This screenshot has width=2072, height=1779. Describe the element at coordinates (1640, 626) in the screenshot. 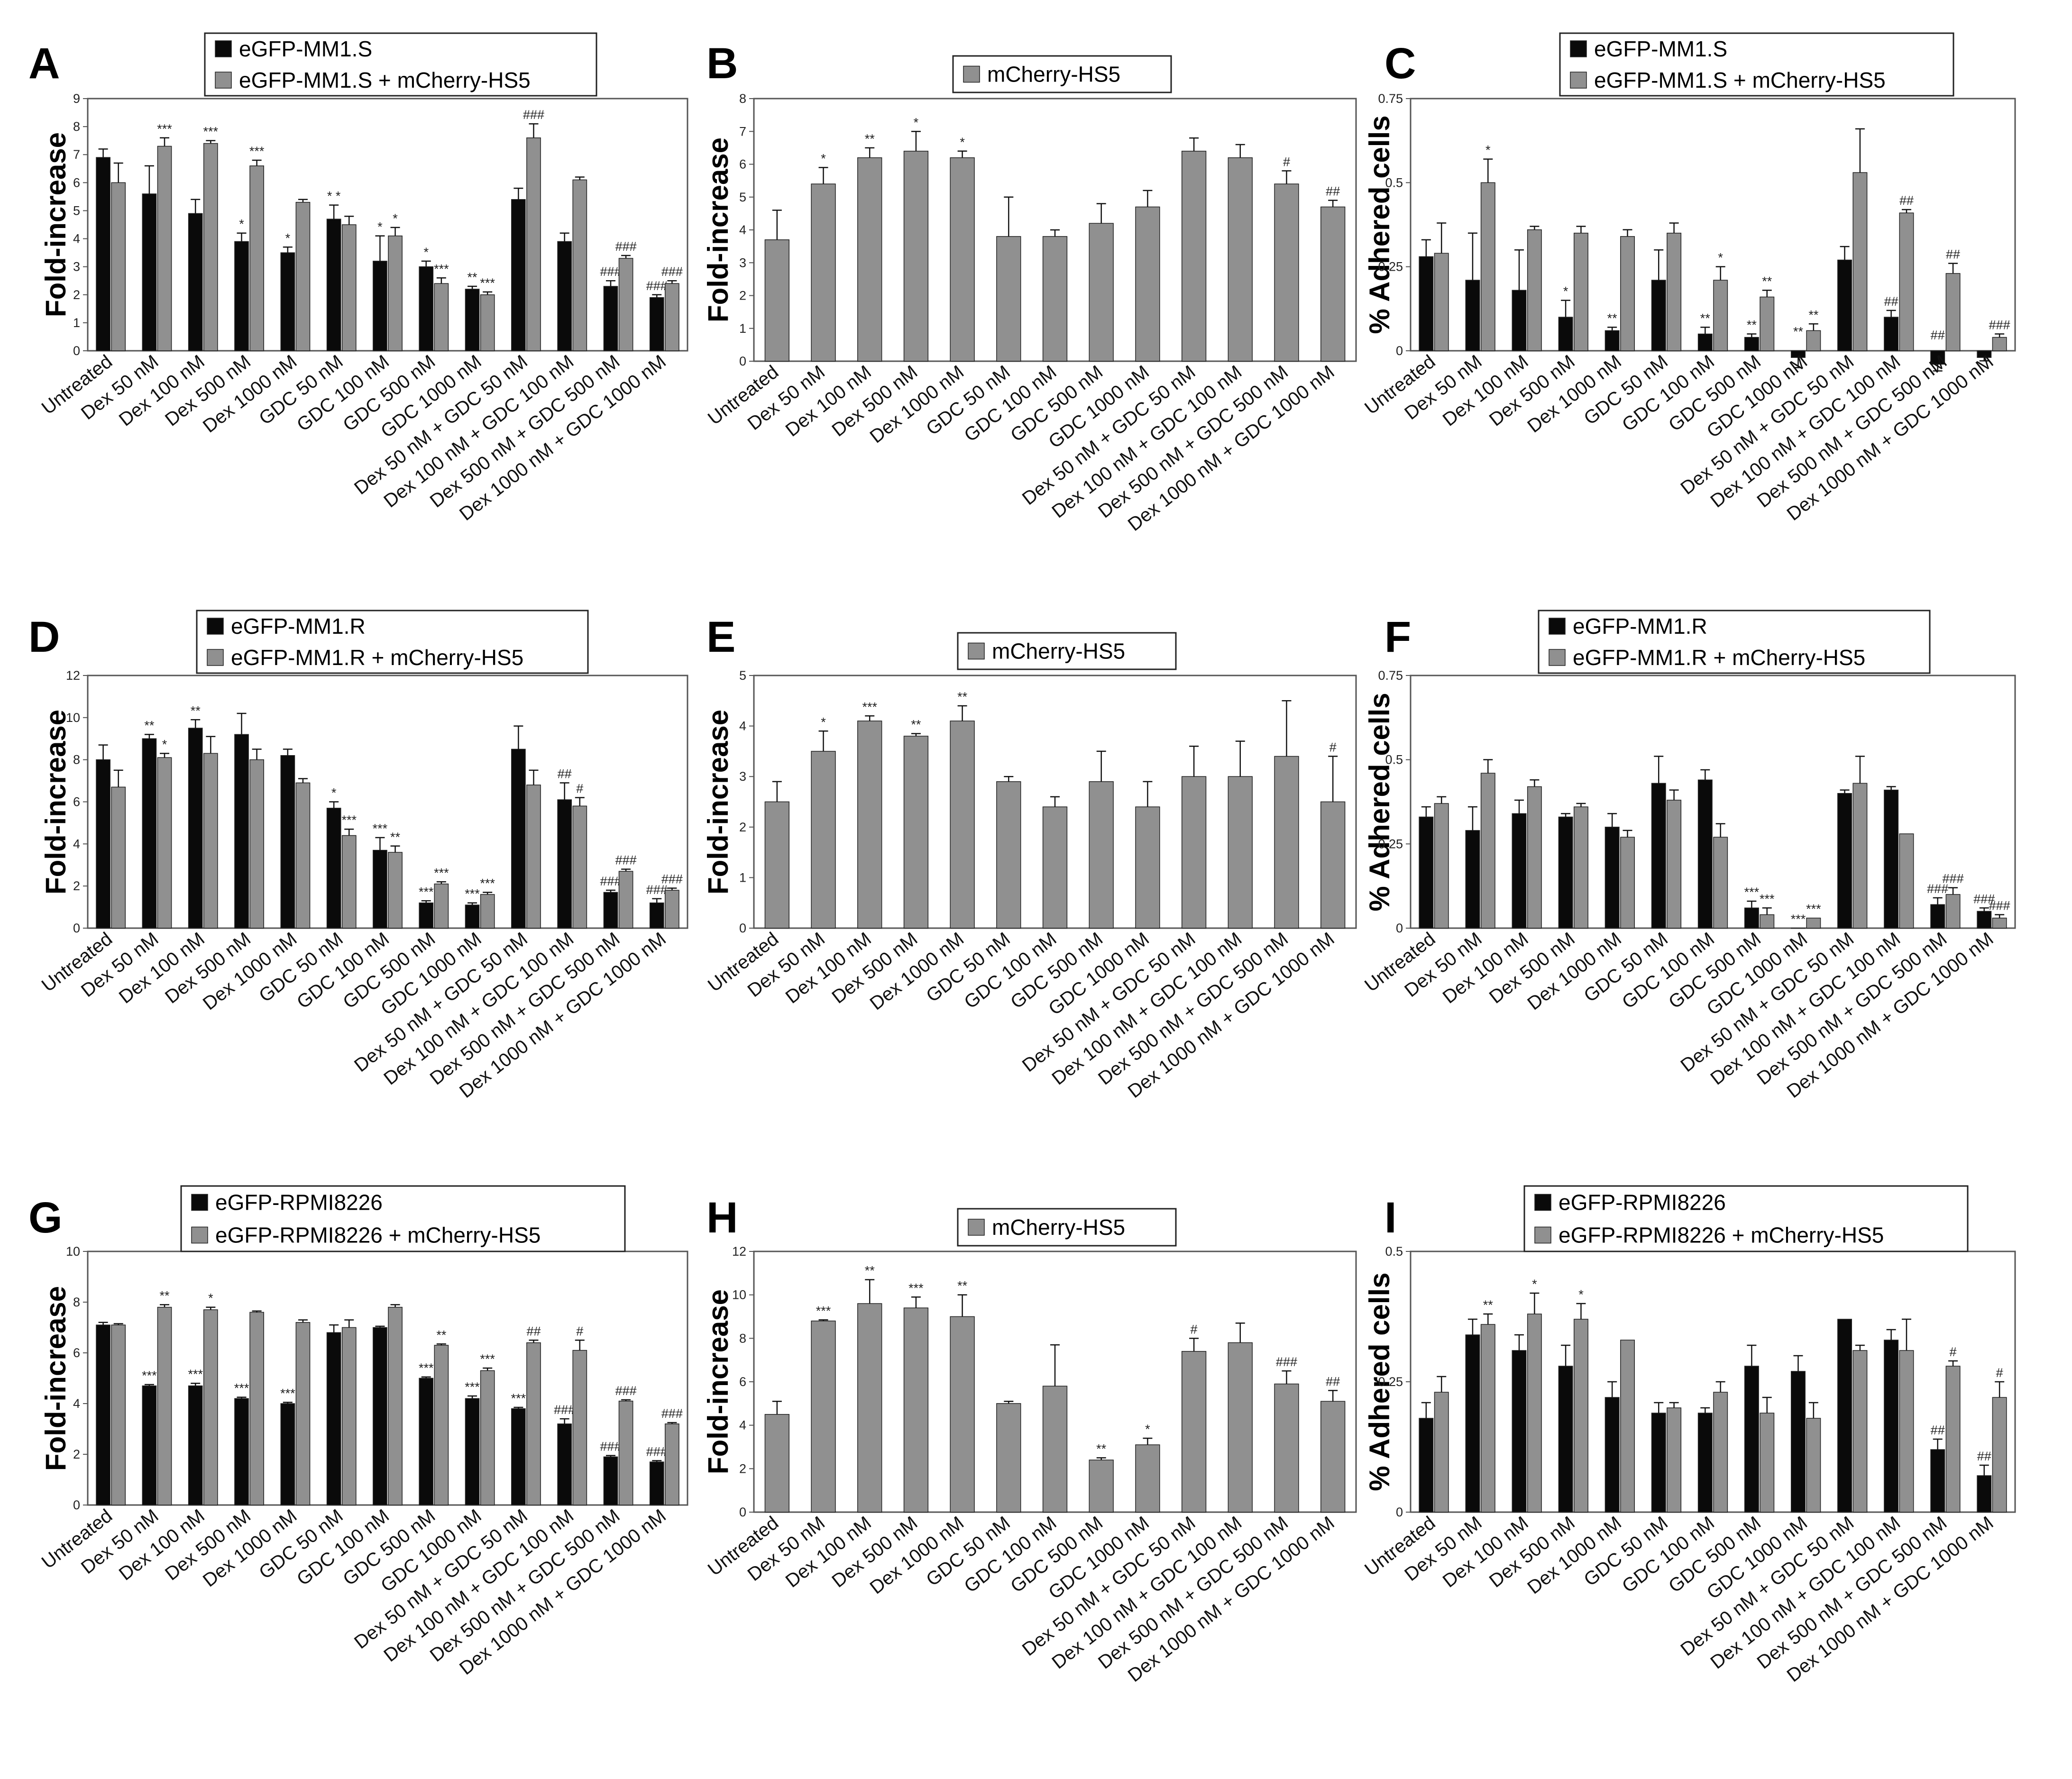

I see `legend-label: eGFP-MM1.R` at that location.